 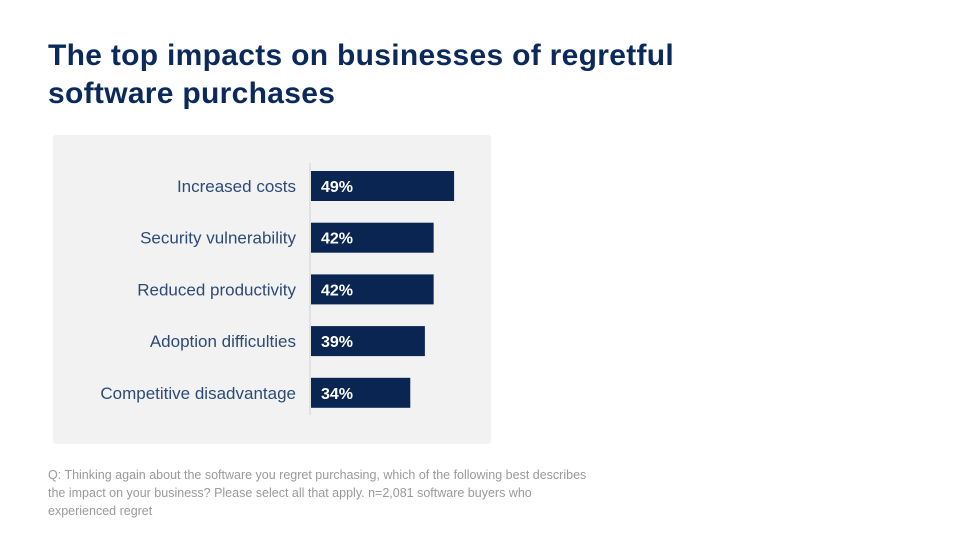 I want to click on category-label: Increased costs, so click(x=236, y=186).